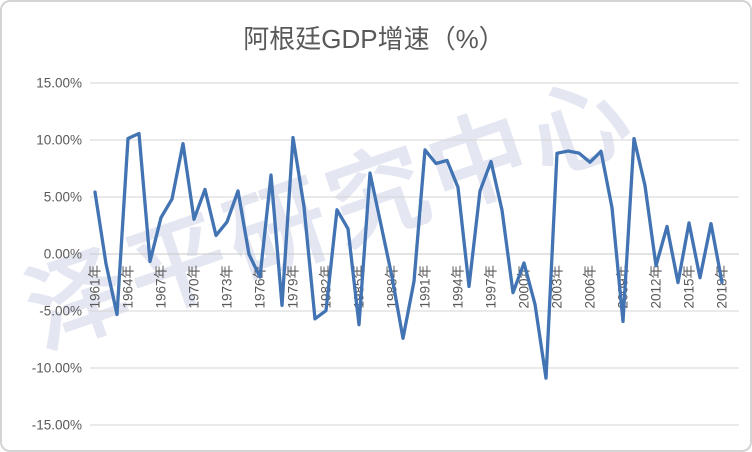  Describe the element at coordinates (227, 287) in the screenshot. I see `x-axis-tick-label: 1973年` at that location.